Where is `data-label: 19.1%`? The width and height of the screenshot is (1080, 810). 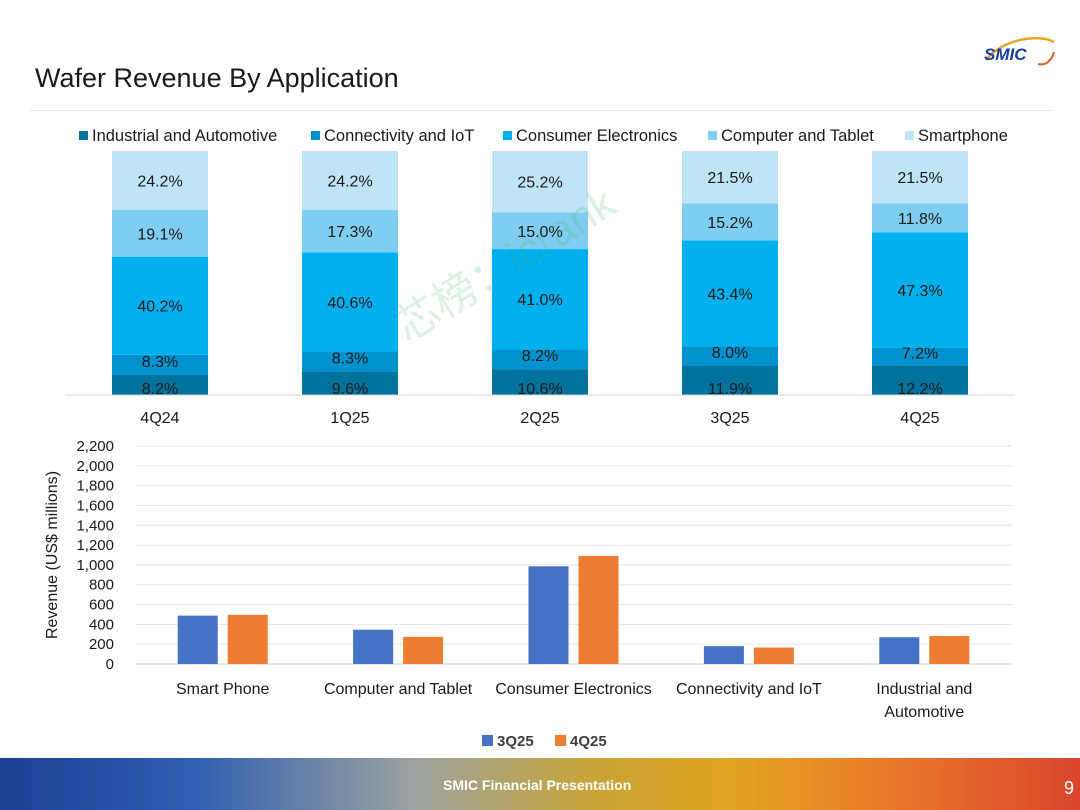
data-label: 19.1% is located at coordinates (159, 234).